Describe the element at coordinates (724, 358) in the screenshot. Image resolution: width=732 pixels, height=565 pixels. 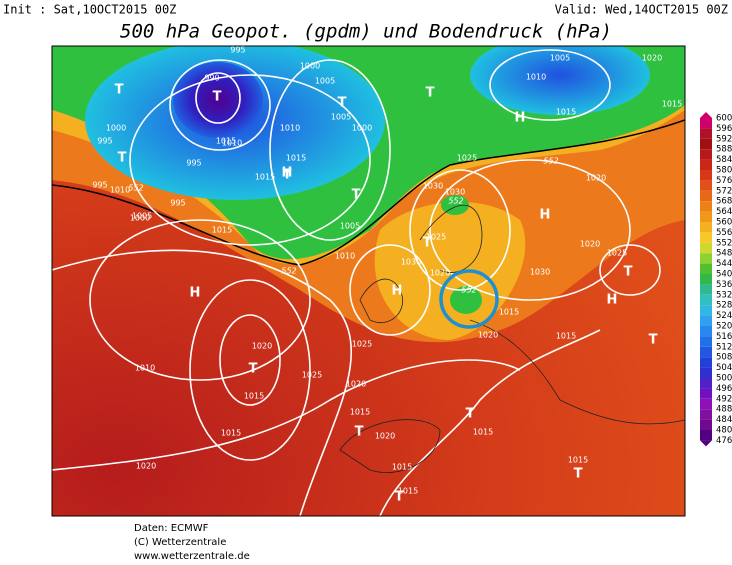
I see `colorbar-label: 508` at that location.